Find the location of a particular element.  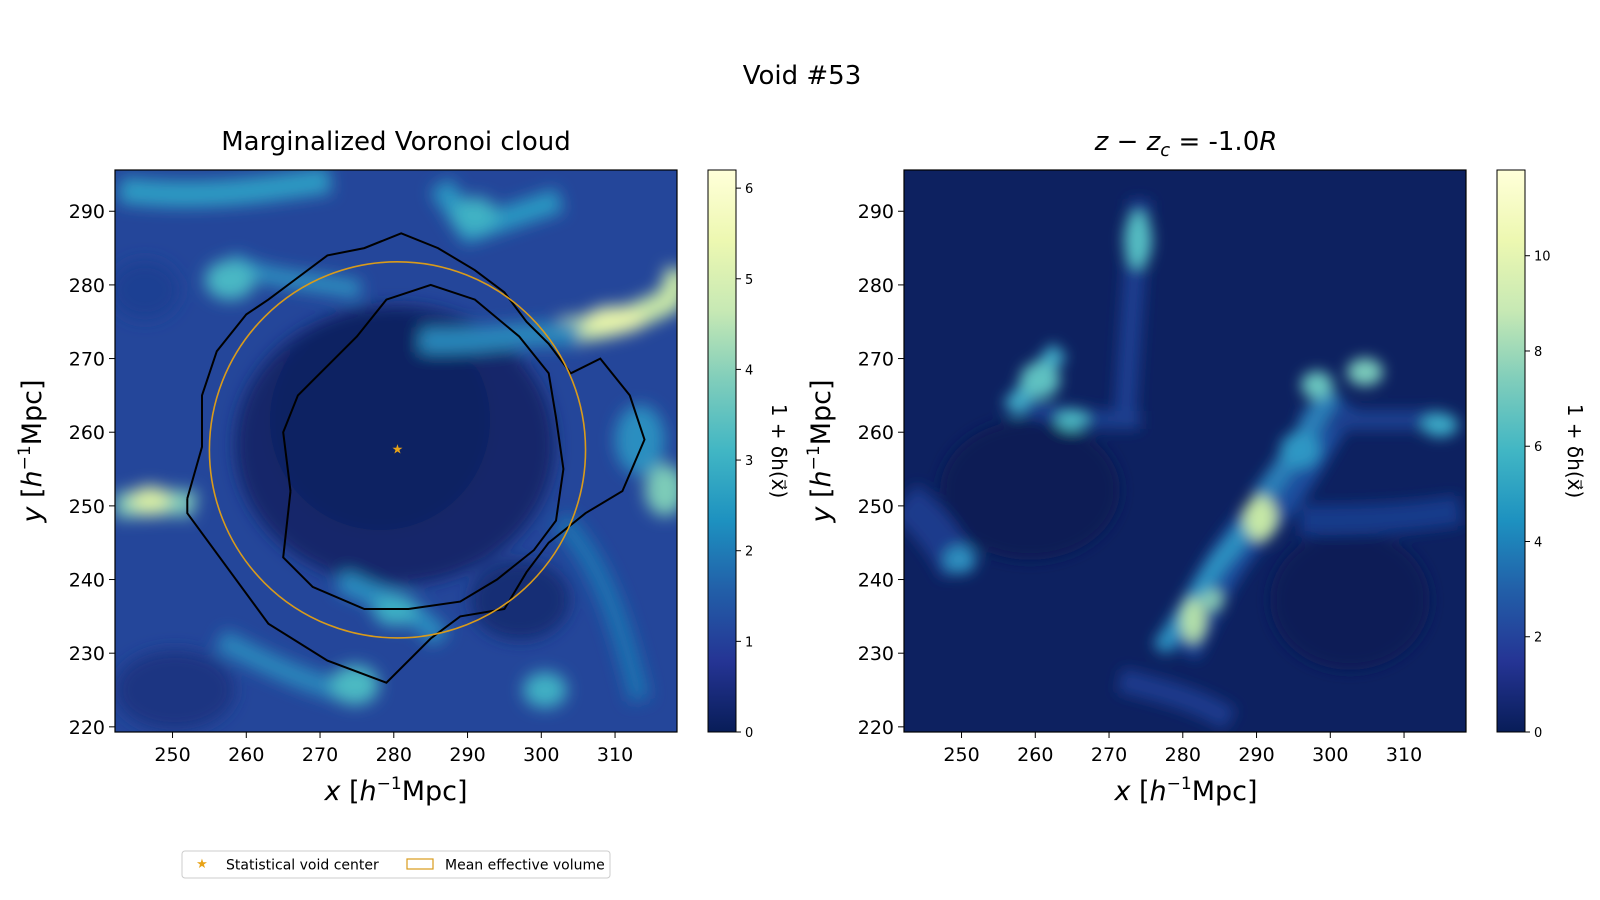

outer-contour is located at coordinates (416, 458).